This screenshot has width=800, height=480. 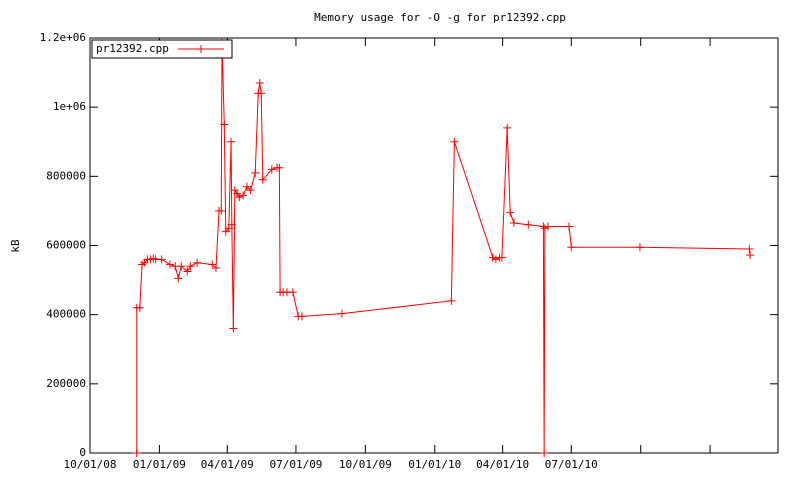 What do you see at coordinates (502, 464) in the screenshot?
I see `x-tick-label: 04/01/10` at bounding box center [502, 464].